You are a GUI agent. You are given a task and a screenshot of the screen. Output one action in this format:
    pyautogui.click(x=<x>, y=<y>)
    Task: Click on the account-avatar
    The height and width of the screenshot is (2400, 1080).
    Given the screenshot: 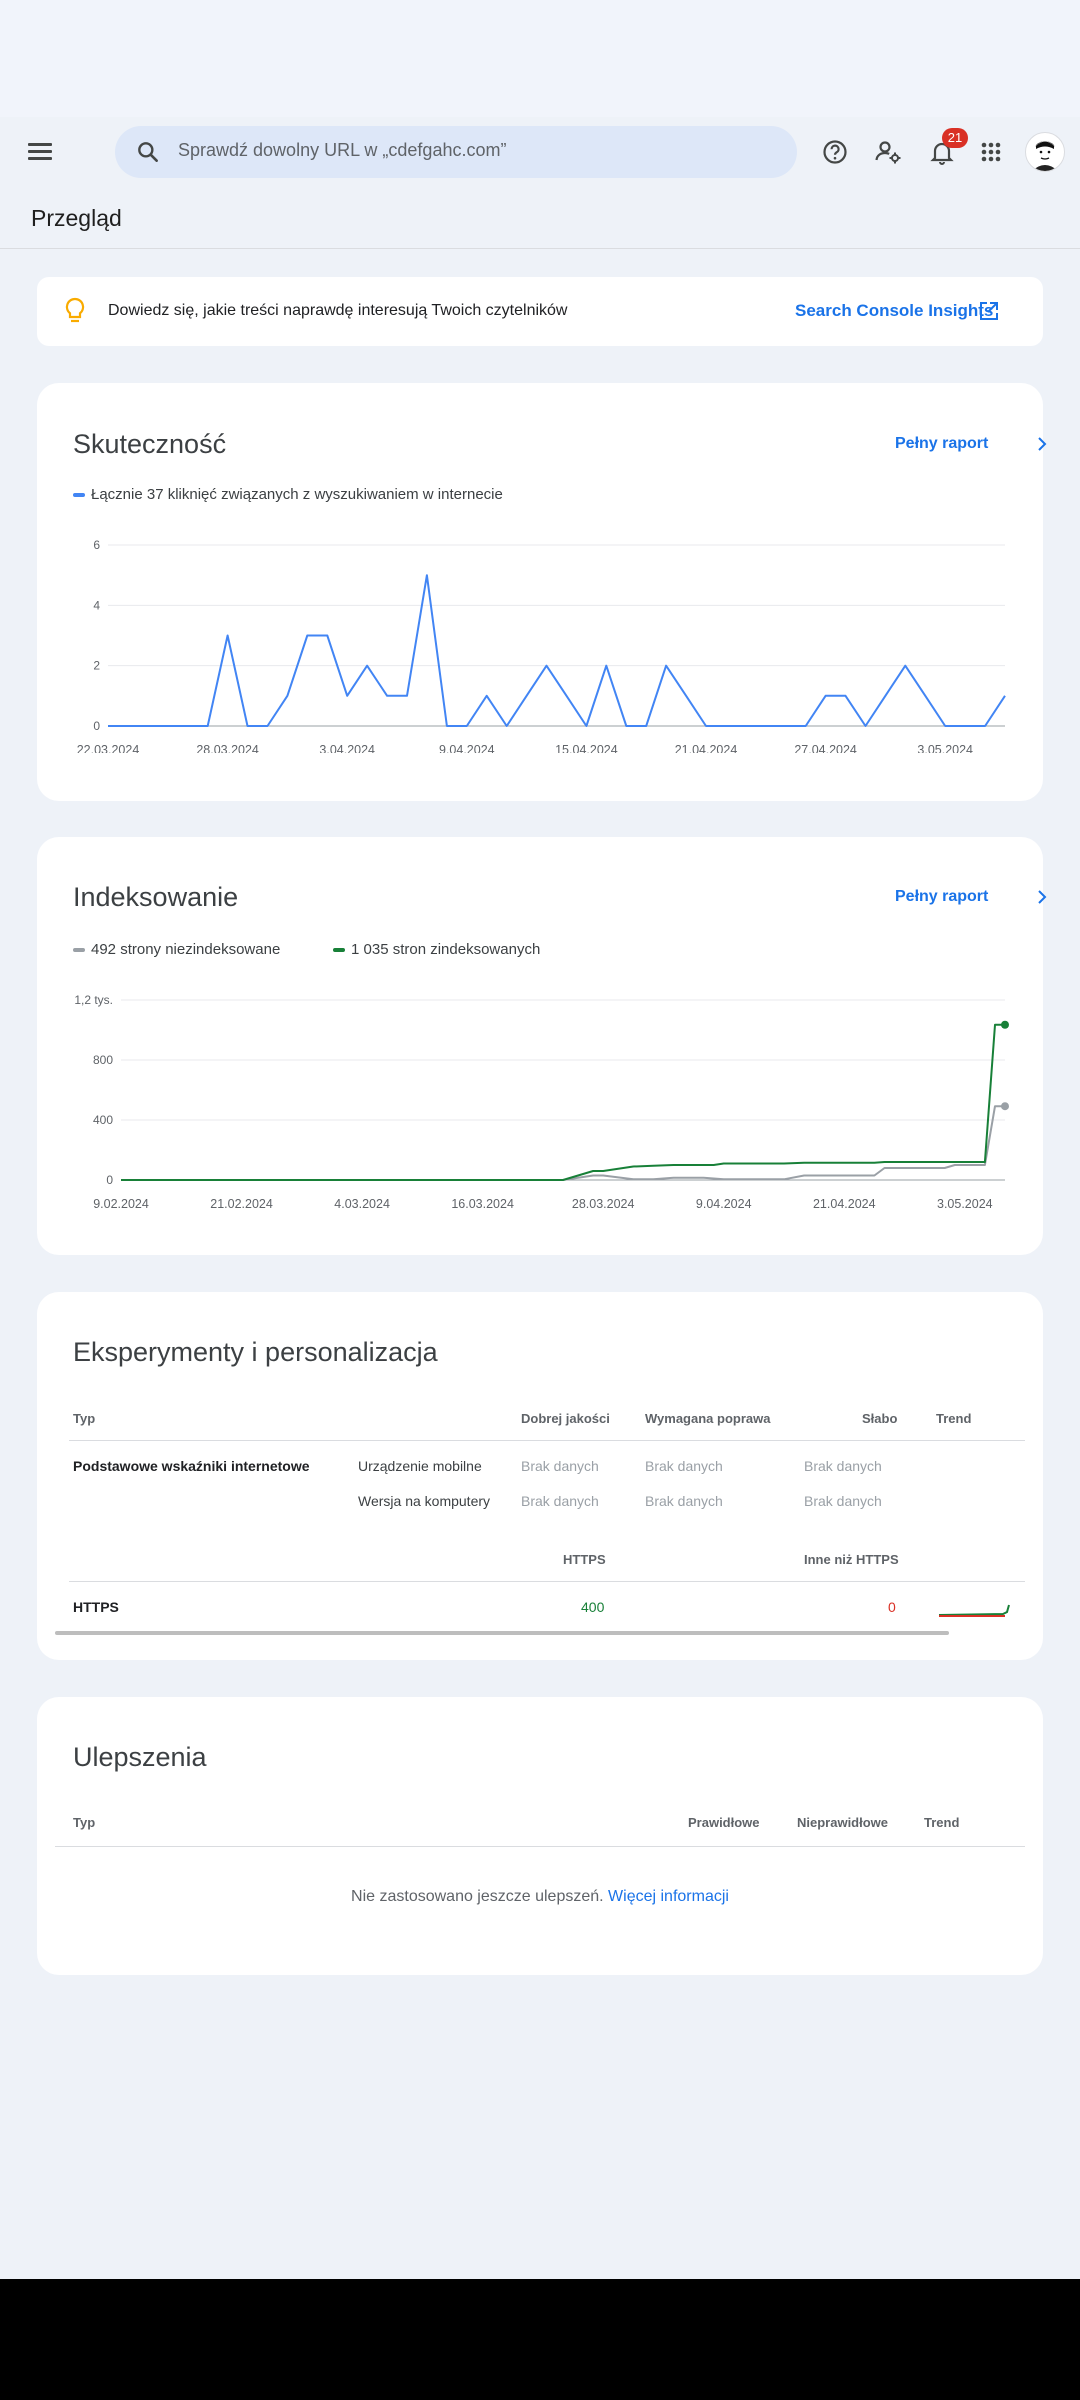 What is the action you would take?
    pyautogui.click(x=1045, y=152)
    